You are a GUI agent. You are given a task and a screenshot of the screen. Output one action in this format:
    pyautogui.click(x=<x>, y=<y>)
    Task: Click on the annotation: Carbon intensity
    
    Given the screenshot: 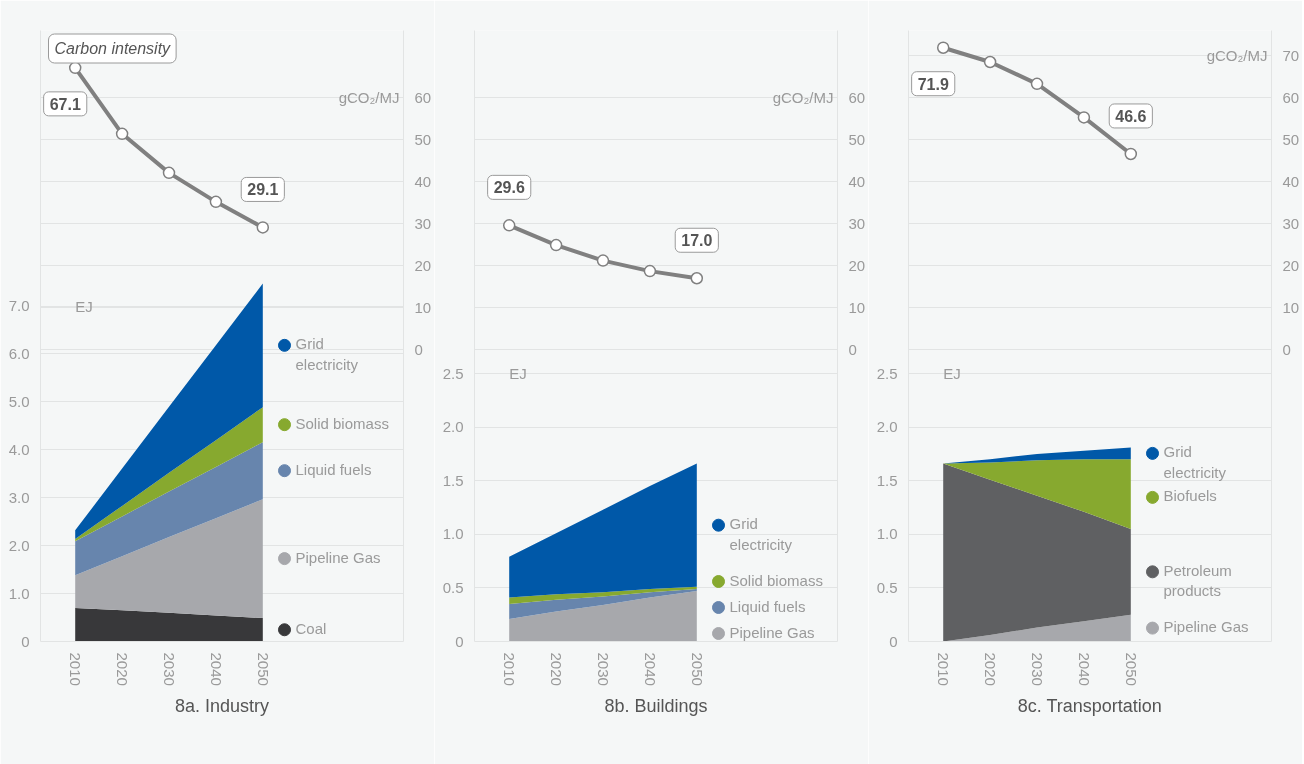 What is the action you would take?
    pyautogui.click(x=113, y=48)
    